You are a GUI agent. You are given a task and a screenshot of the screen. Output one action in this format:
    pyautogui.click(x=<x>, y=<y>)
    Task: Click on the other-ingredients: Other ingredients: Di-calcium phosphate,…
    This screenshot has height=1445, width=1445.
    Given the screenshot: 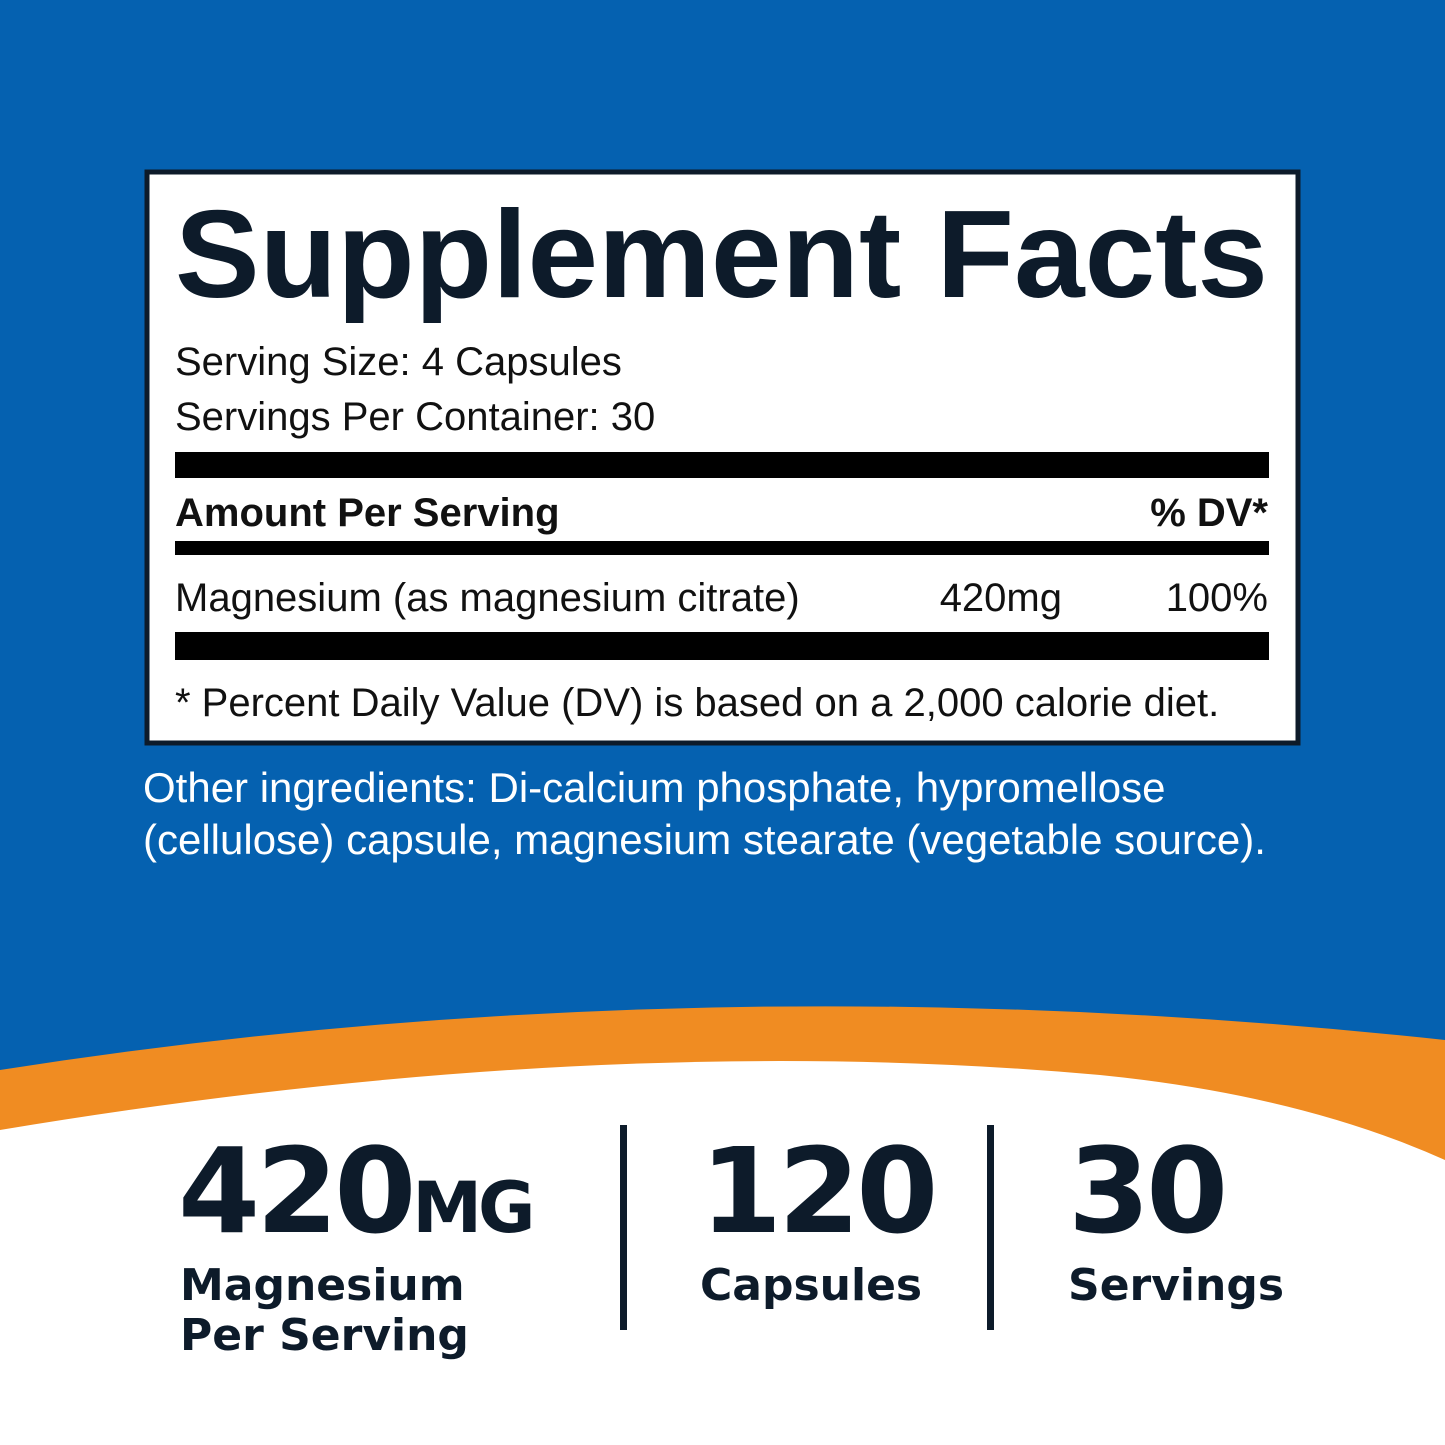 What is the action you would take?
    pyautogui.click(x=654, y=787)
    